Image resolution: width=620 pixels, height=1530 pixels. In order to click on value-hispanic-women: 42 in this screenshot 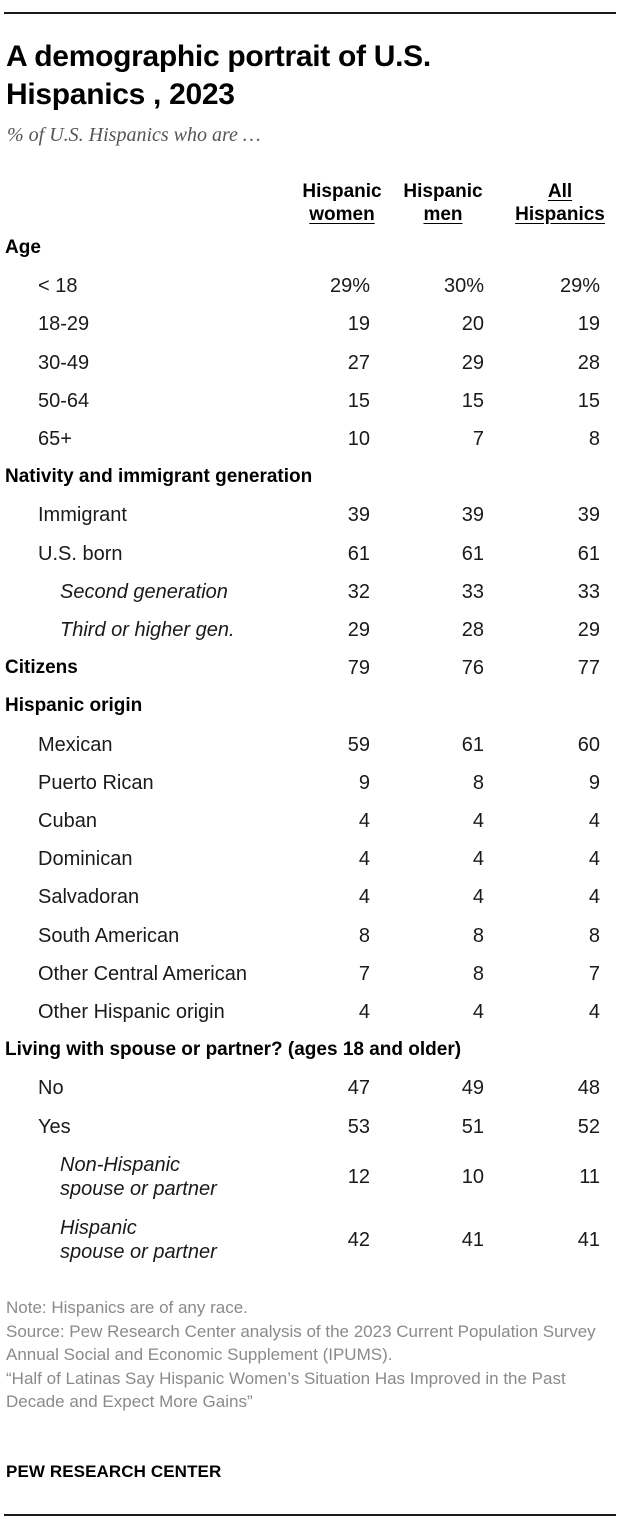, I will do `click(358, 1239)`.